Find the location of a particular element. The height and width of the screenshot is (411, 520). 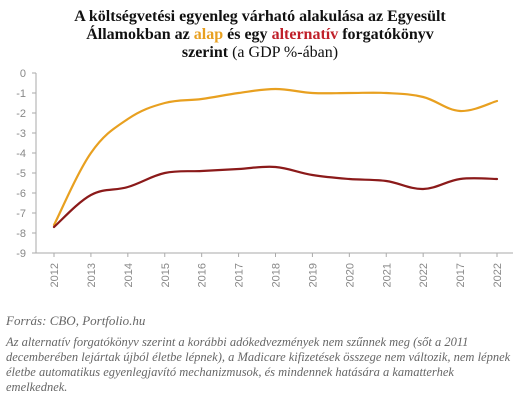

x-tick-label: 2015 is located at coordinates (166, 275).